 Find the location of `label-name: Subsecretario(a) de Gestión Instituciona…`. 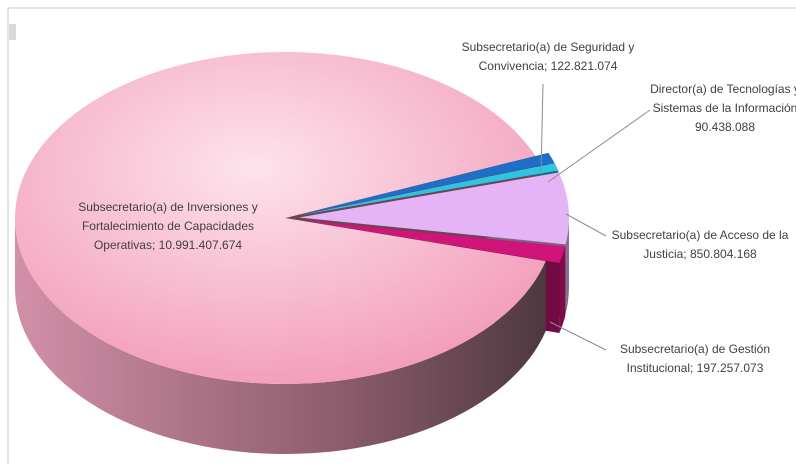

label-name: Subsecretario(a) de Gestión Instituciona… is located at coordinates (695, 358).